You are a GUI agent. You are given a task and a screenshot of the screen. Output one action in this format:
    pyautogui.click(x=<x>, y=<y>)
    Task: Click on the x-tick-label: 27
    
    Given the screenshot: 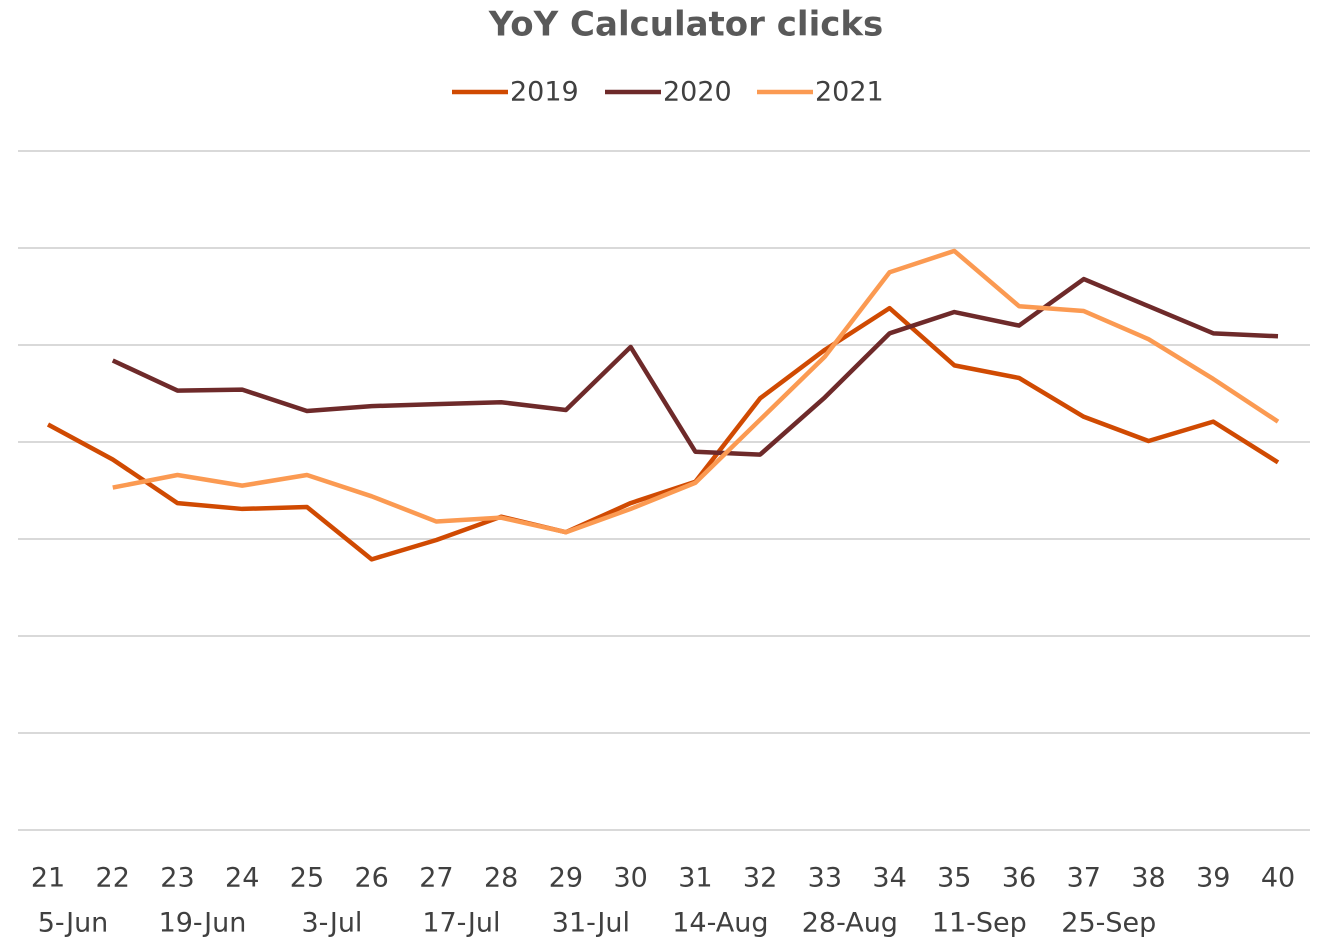 What is the action you would take?
    pyautogui.click(x=436, y=878)
    